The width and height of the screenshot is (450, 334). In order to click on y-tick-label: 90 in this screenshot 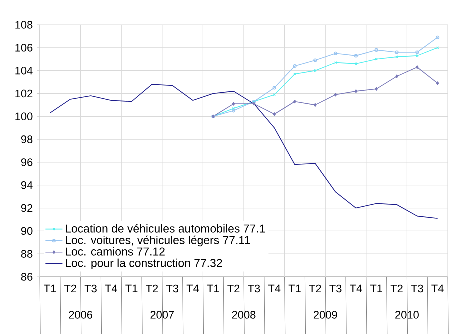, I will do `click(27, 231)`.